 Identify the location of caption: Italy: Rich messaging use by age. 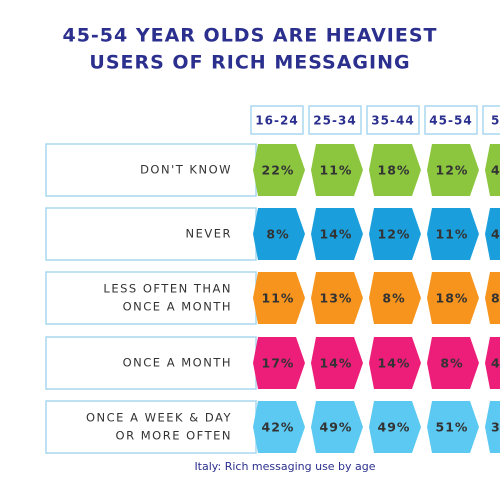
(284, 466).